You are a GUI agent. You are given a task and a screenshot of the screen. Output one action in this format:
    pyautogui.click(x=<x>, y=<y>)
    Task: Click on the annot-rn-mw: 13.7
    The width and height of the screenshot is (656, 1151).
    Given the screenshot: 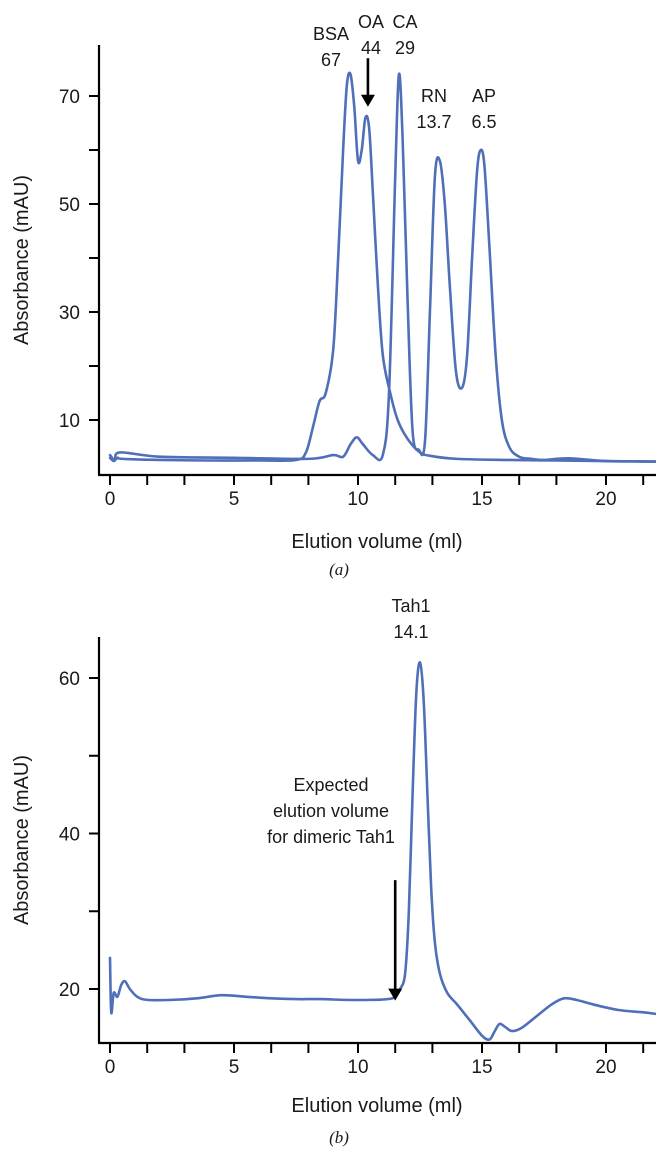 What is the action you would take?
    pyautogui.click(x=433, y=122)
    